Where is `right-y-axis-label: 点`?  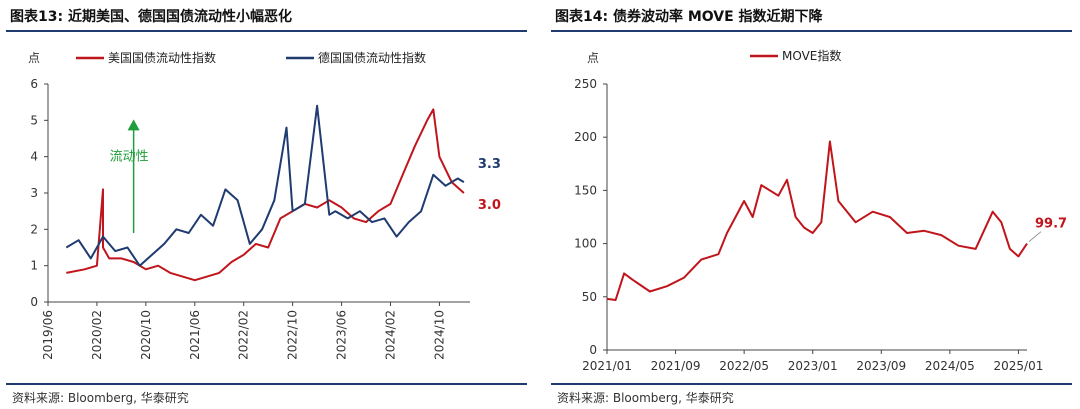
right-y-axis-label: 点 is located at coordinates (593, 58).